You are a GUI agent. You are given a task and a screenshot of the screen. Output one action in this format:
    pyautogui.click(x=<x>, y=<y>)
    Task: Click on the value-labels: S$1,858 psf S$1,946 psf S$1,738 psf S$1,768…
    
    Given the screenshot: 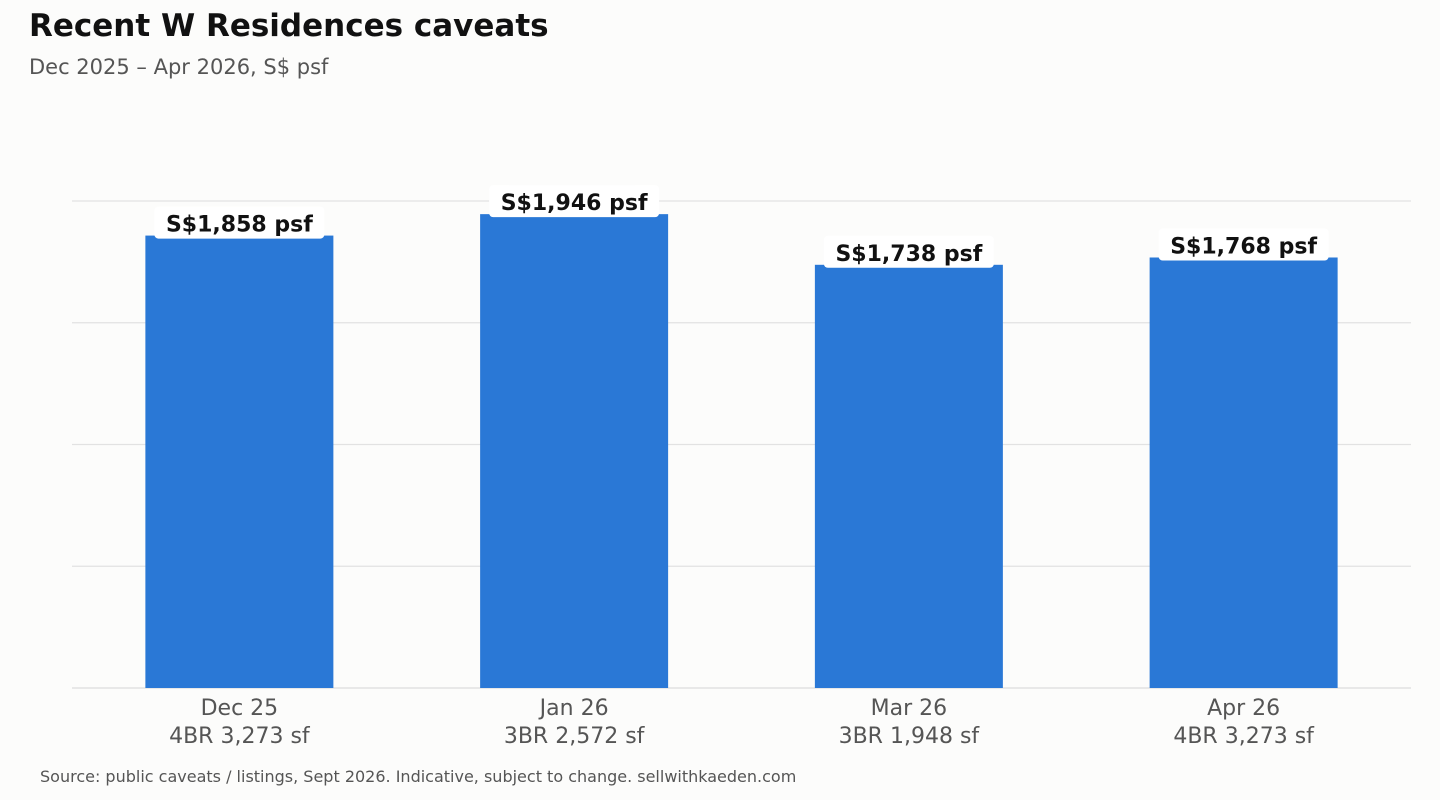 What is the action you would take?
    pyautogui.click(x=741, y=226)
    